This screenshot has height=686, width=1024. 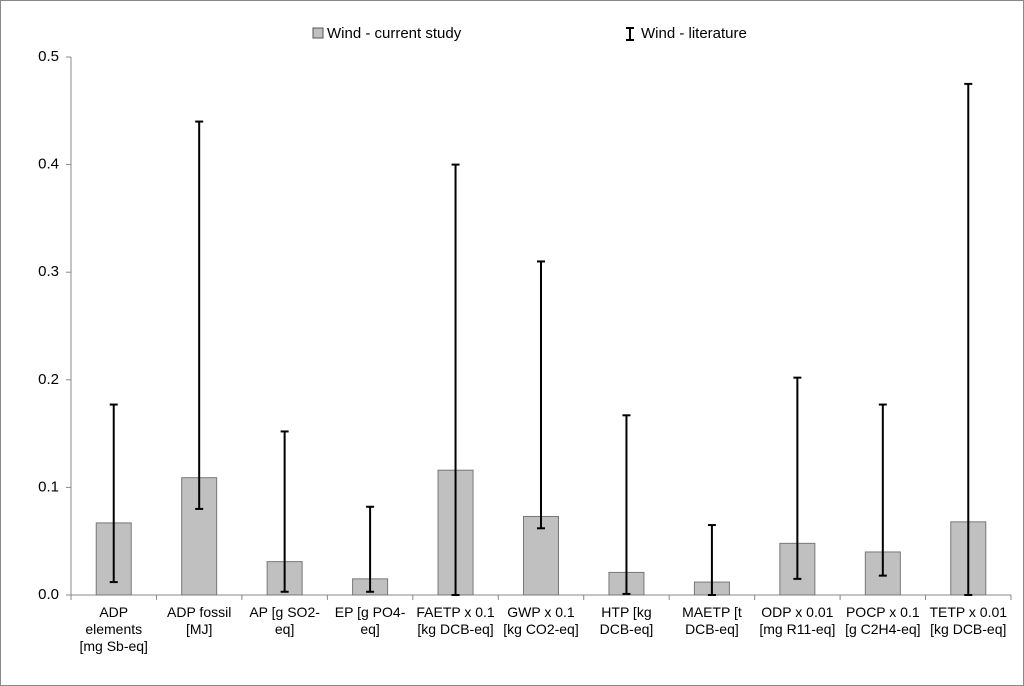 What do you see at coordinates (694, 33) in the screenshot?
I see `legend-label: Wind - literature` at bounding box center [694, 33].